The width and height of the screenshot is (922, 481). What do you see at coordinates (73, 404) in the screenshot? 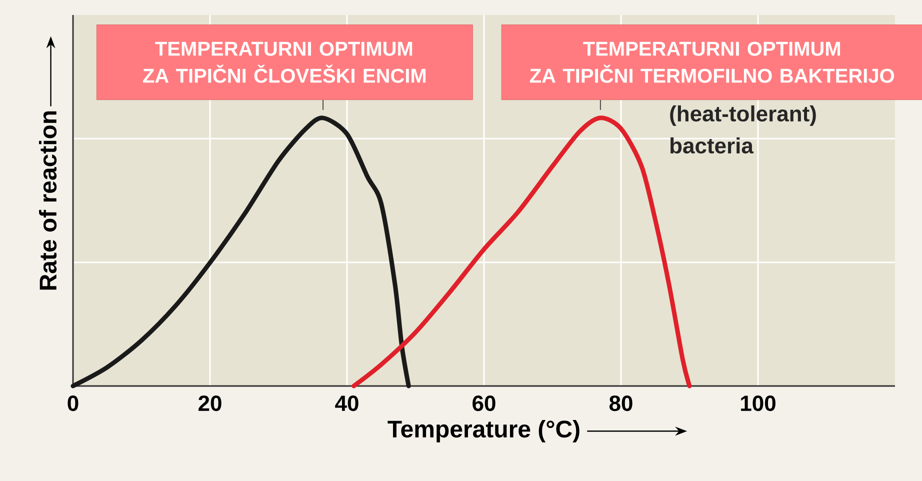
I see `x-tick-label: 0` at bounding box center [73, 404].